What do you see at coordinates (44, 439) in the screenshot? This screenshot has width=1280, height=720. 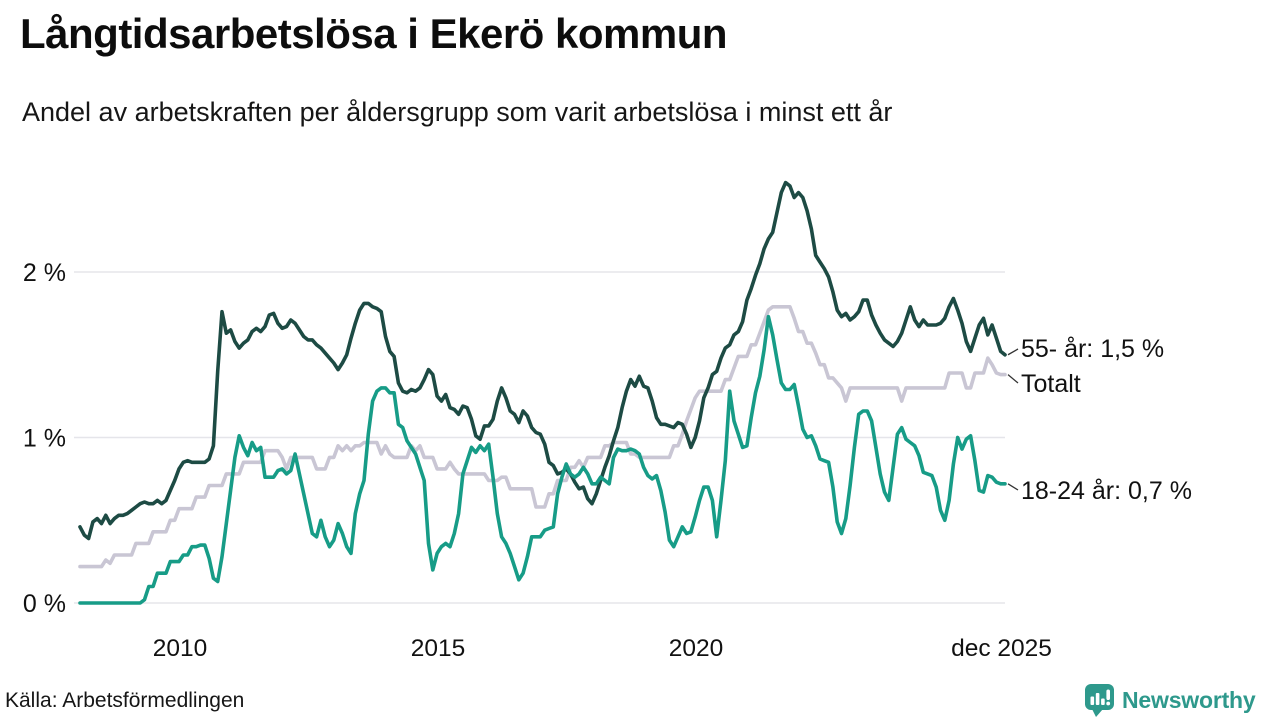 I see `y-tick-label: 1 %` at bounding box center [44, 439].